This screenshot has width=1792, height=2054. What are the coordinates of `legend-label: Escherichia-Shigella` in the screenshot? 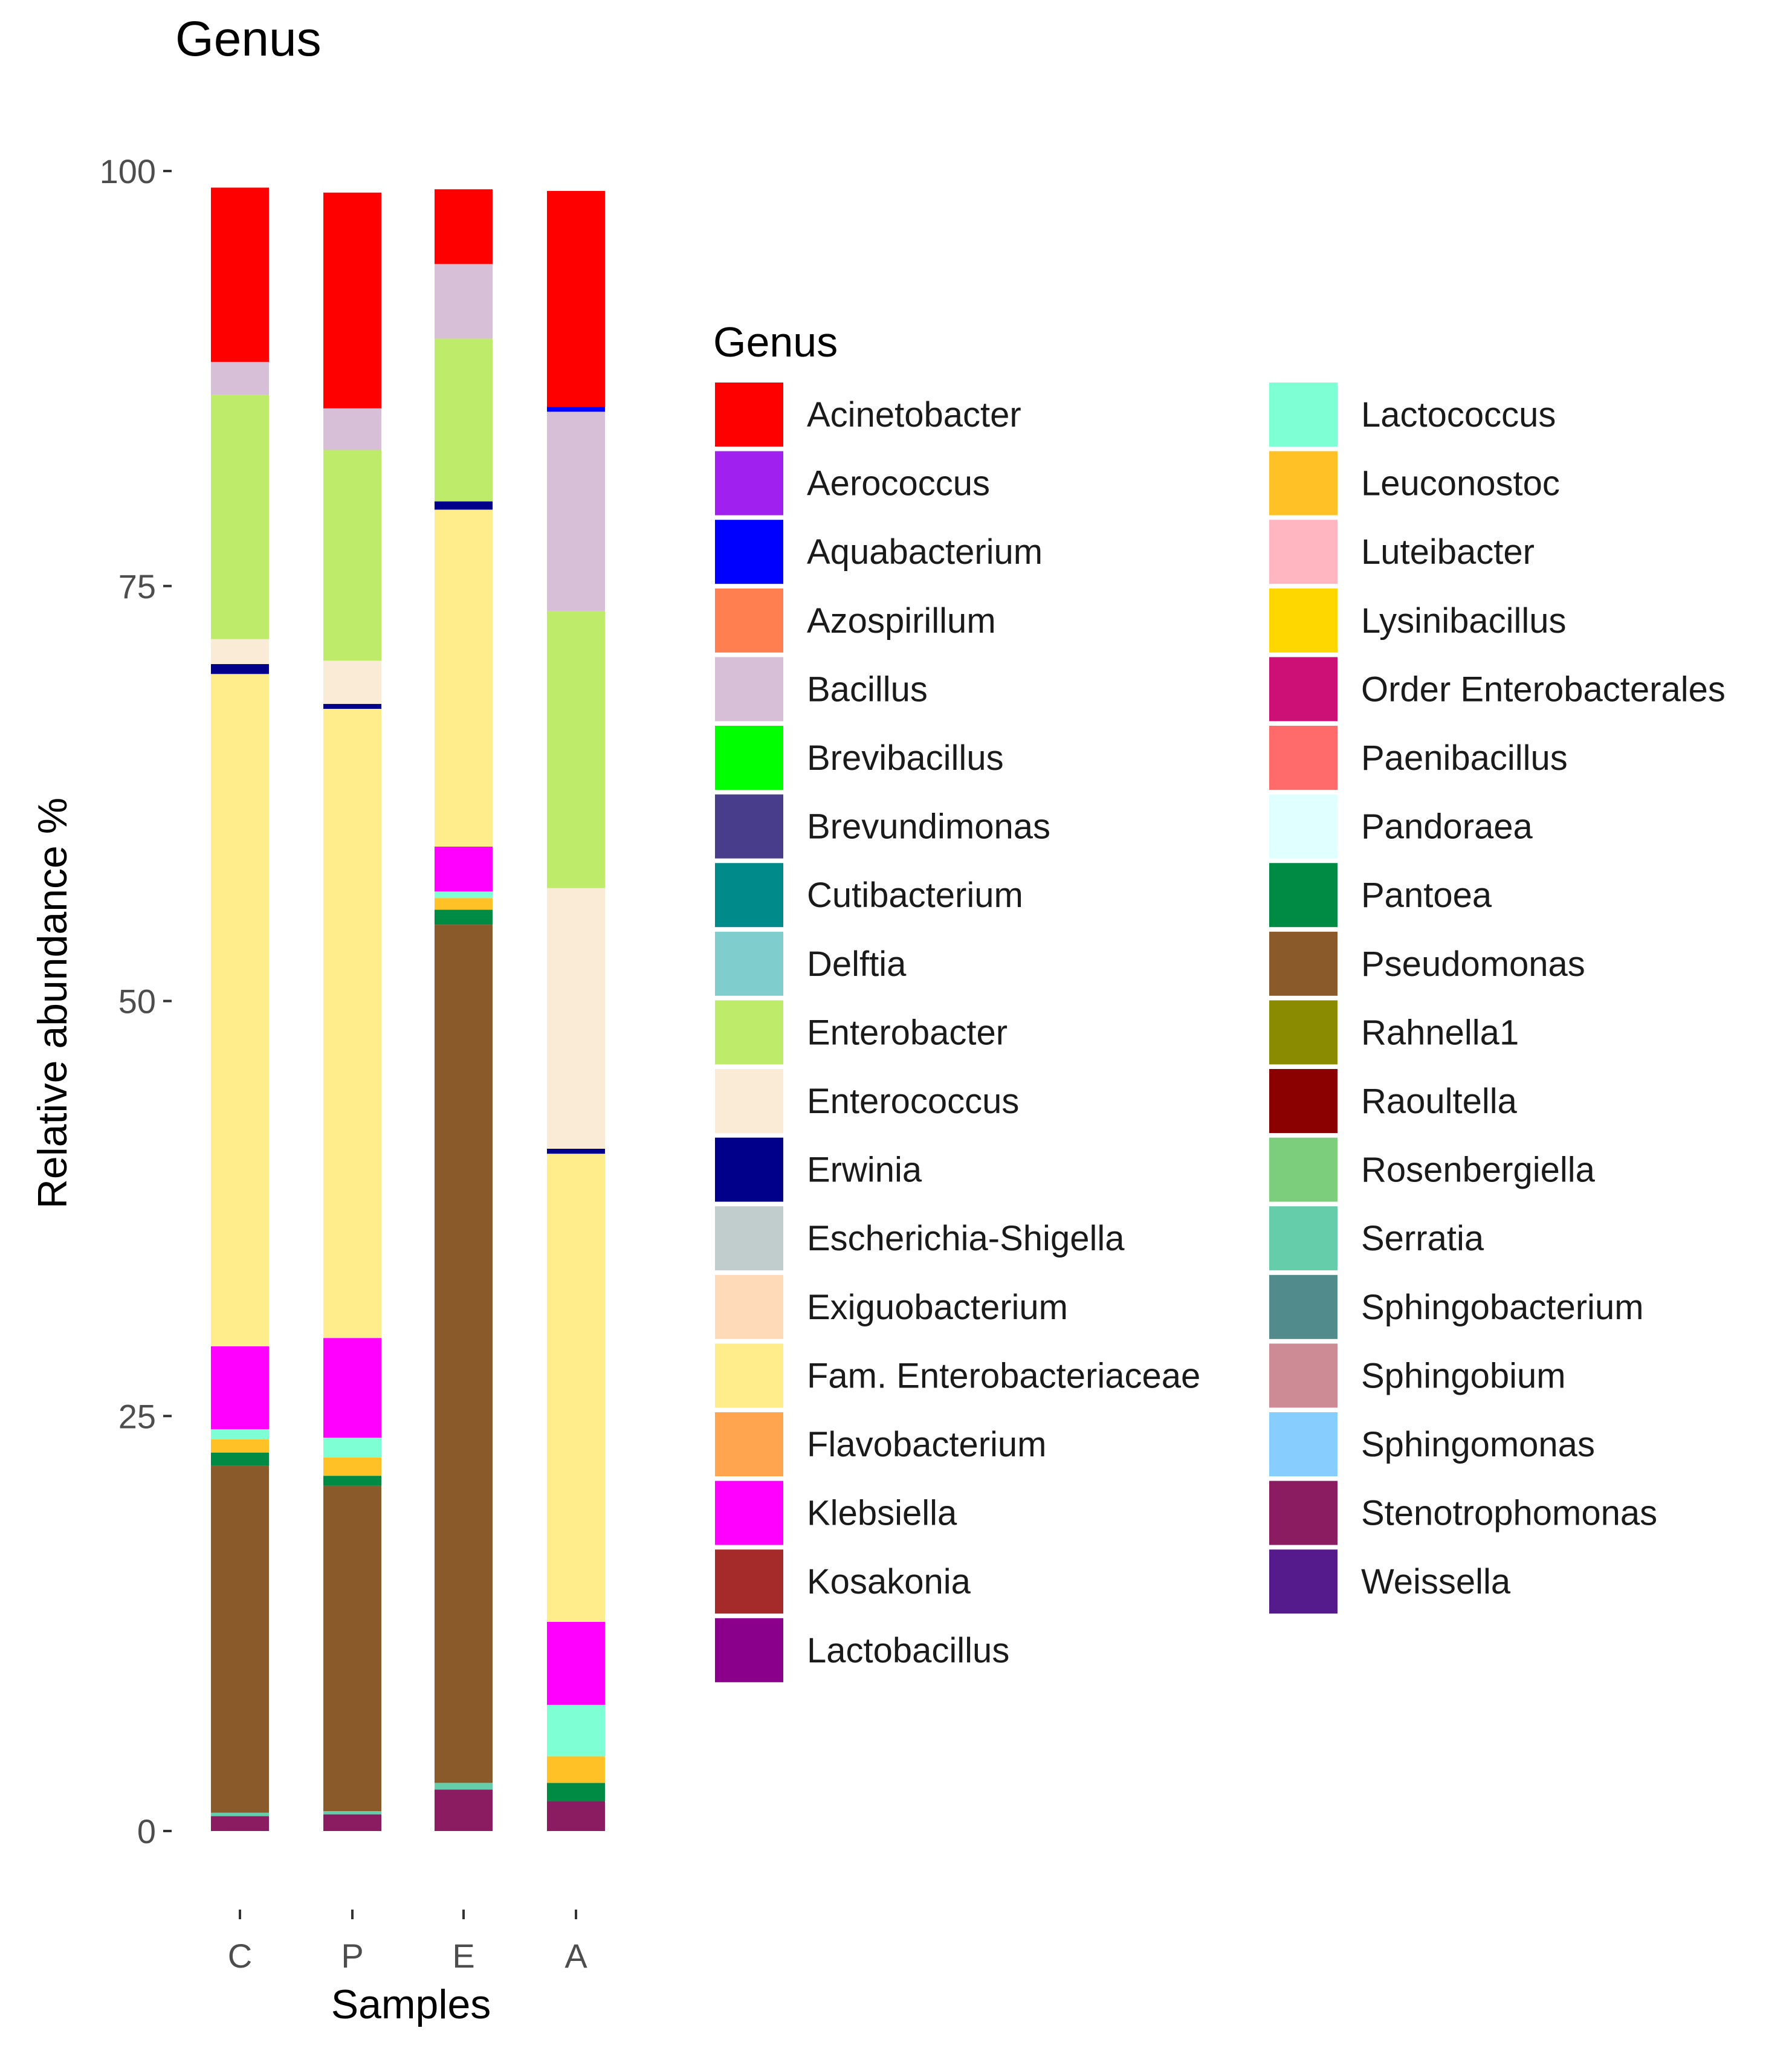 It's located at (966, 1239).